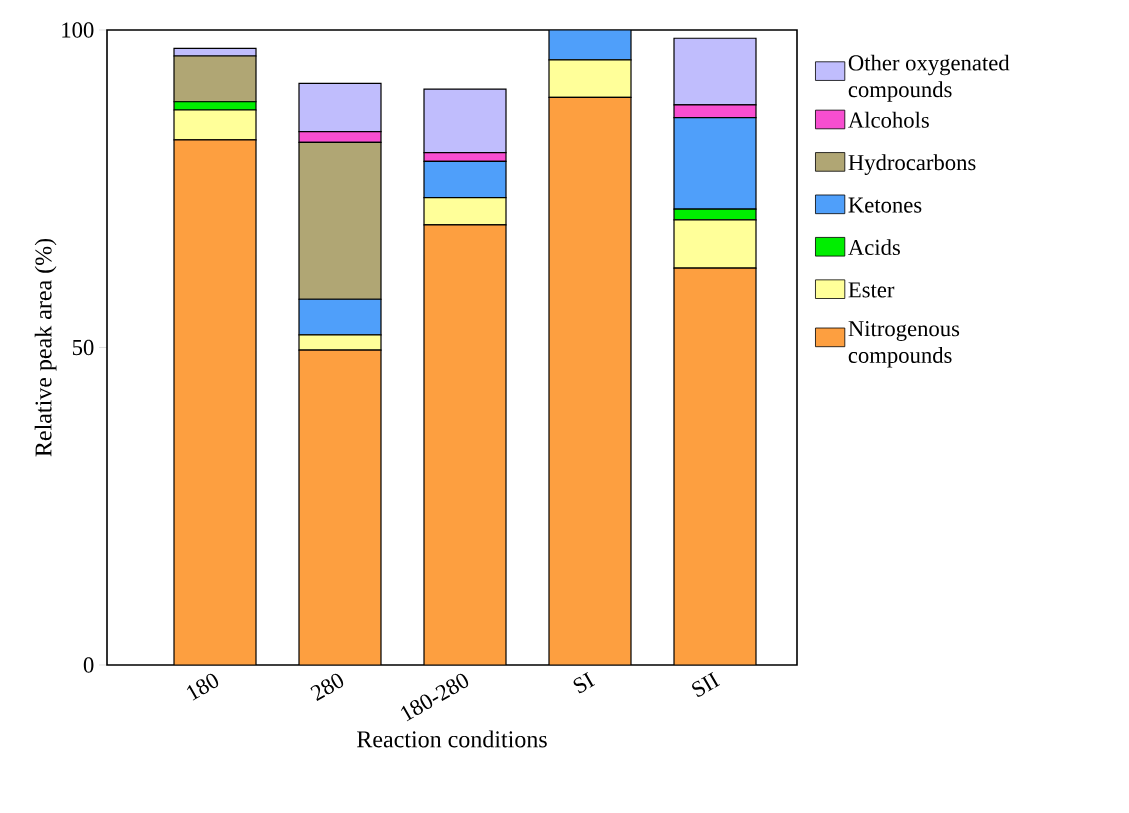 This screenshot has width=1129, height=813. What do you see at coordinates (885, 205) in the screenshot?
I see `legend-label: Ketones` at bounding box center [885, 205].